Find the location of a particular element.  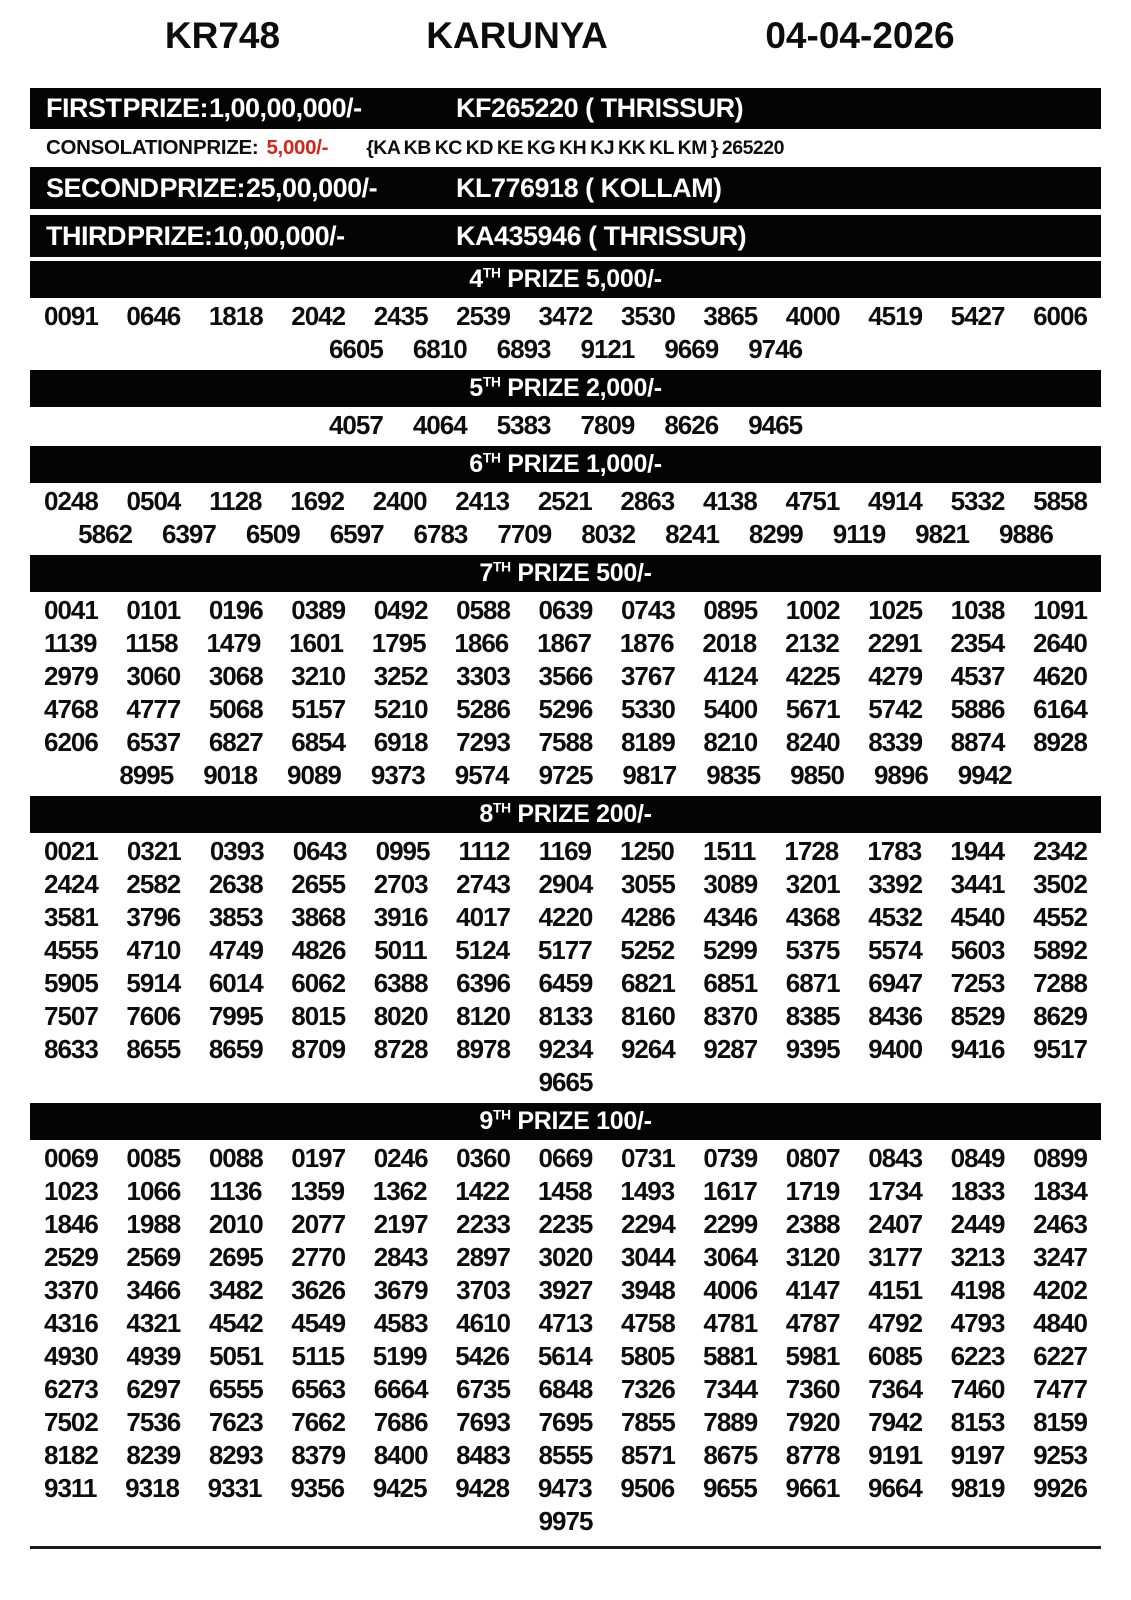

prize-number: 5574 is located at coordinates (895, 950).